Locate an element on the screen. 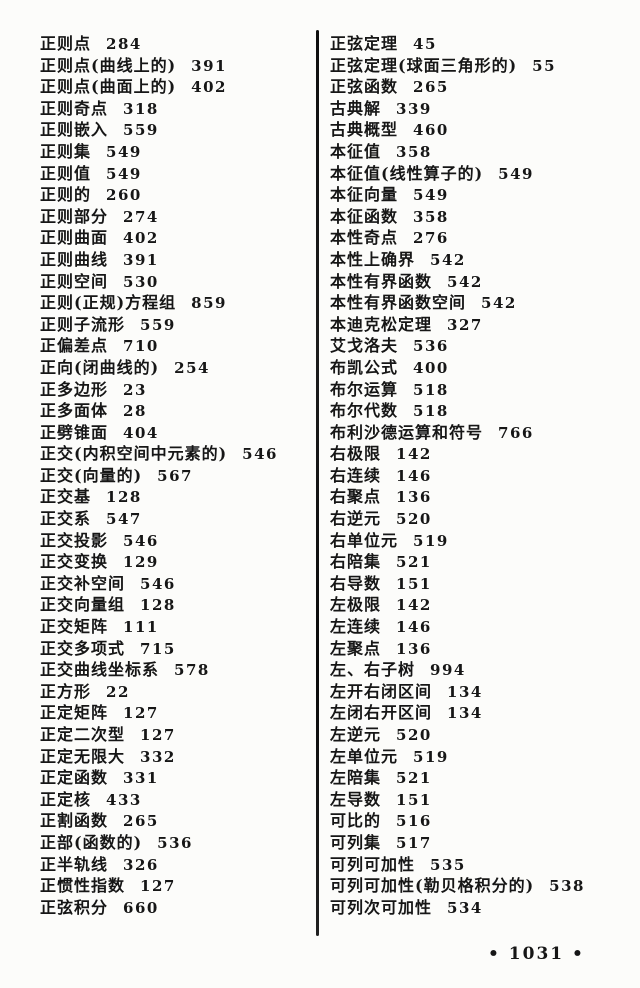  entry-page: 146 is located at coordinates (414, 627).